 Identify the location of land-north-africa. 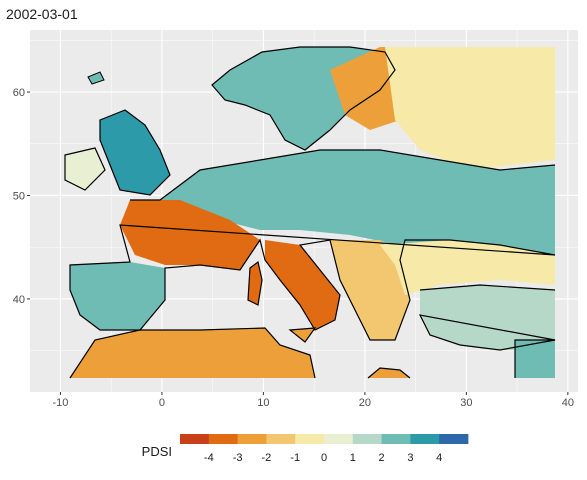
(192, 353).